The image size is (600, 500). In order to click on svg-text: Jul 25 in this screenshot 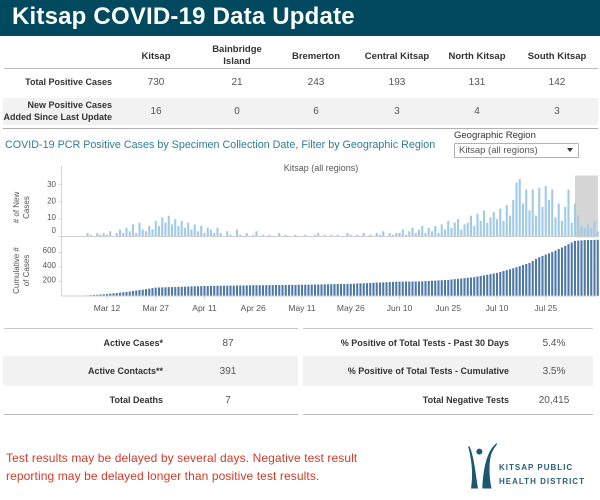, I will do `click(545, 308)`.